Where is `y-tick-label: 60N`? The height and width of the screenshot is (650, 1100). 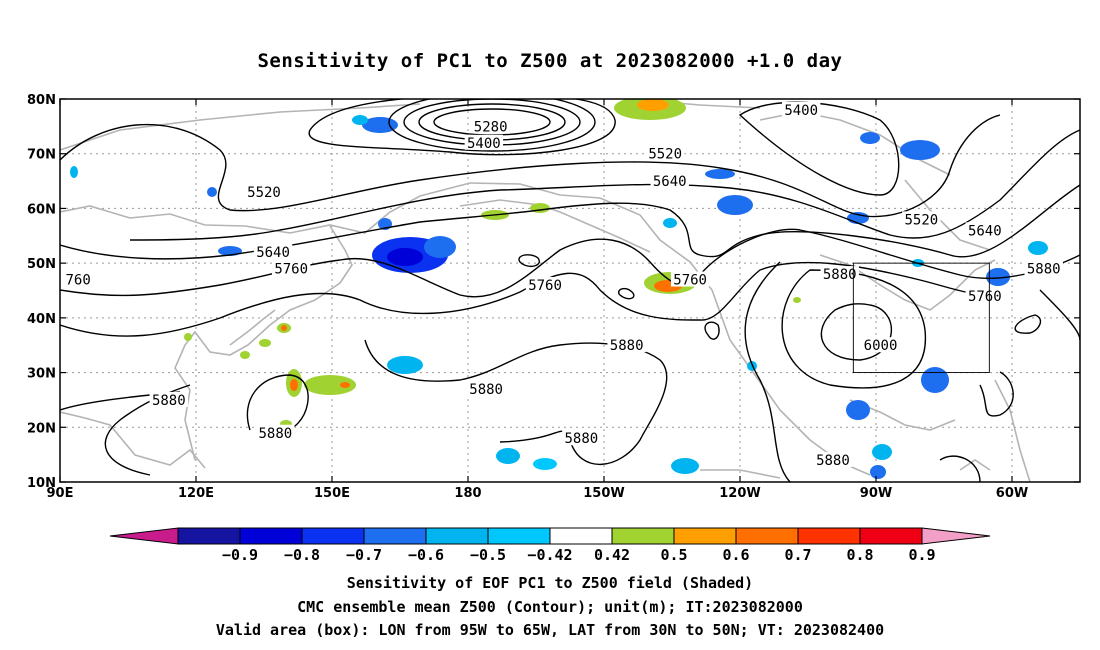
y-tick-label: 60N is located at coordinates (41, 209).